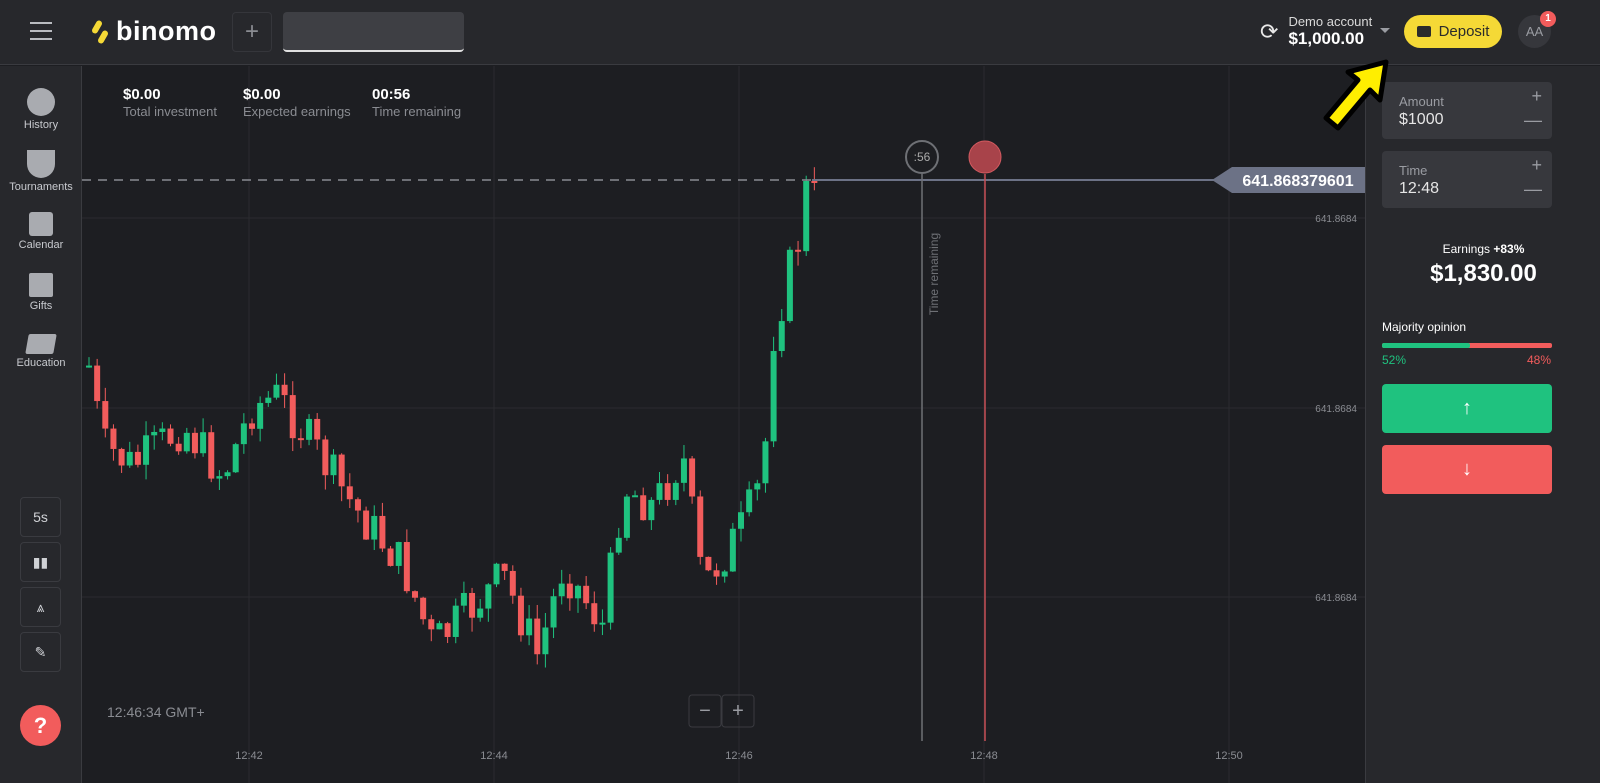  I want to click on time-label: Time, so click(1413, 170).